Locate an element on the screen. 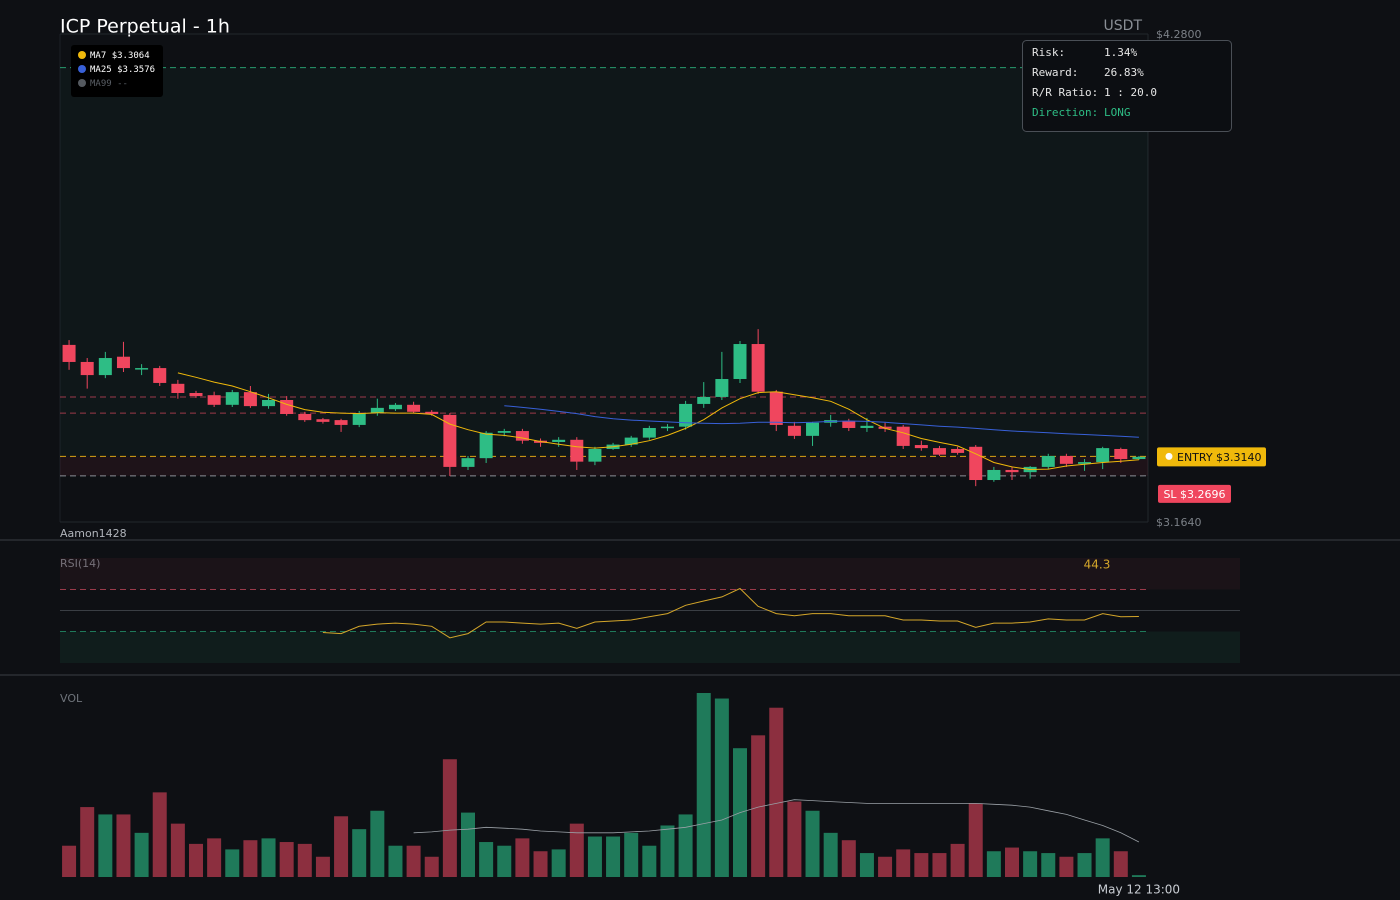  panel-title: RSI(14) is located at coordinates (80, 563).